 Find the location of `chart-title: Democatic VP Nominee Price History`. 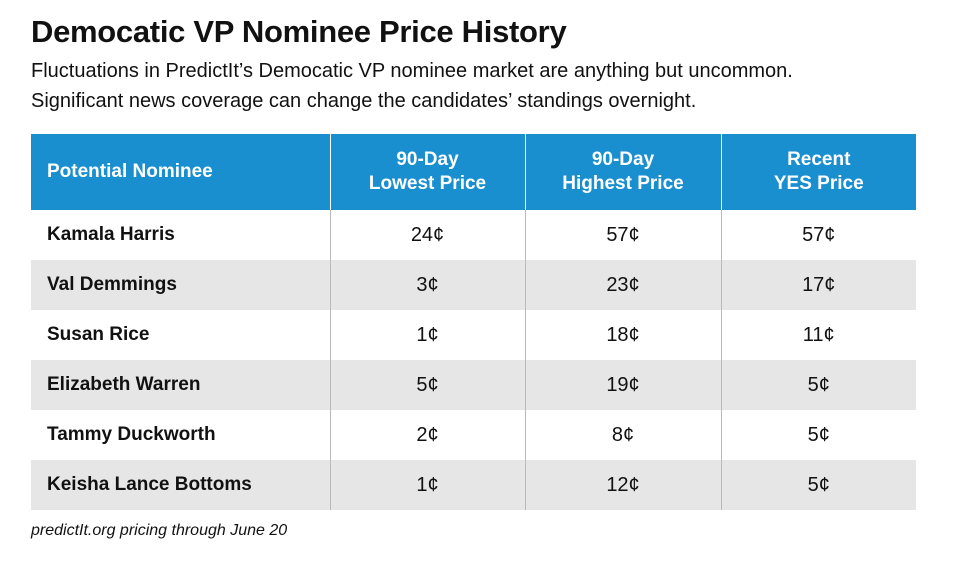

chart-title: Democatic VP Nominee Price History is located at coordinates (299, 31).